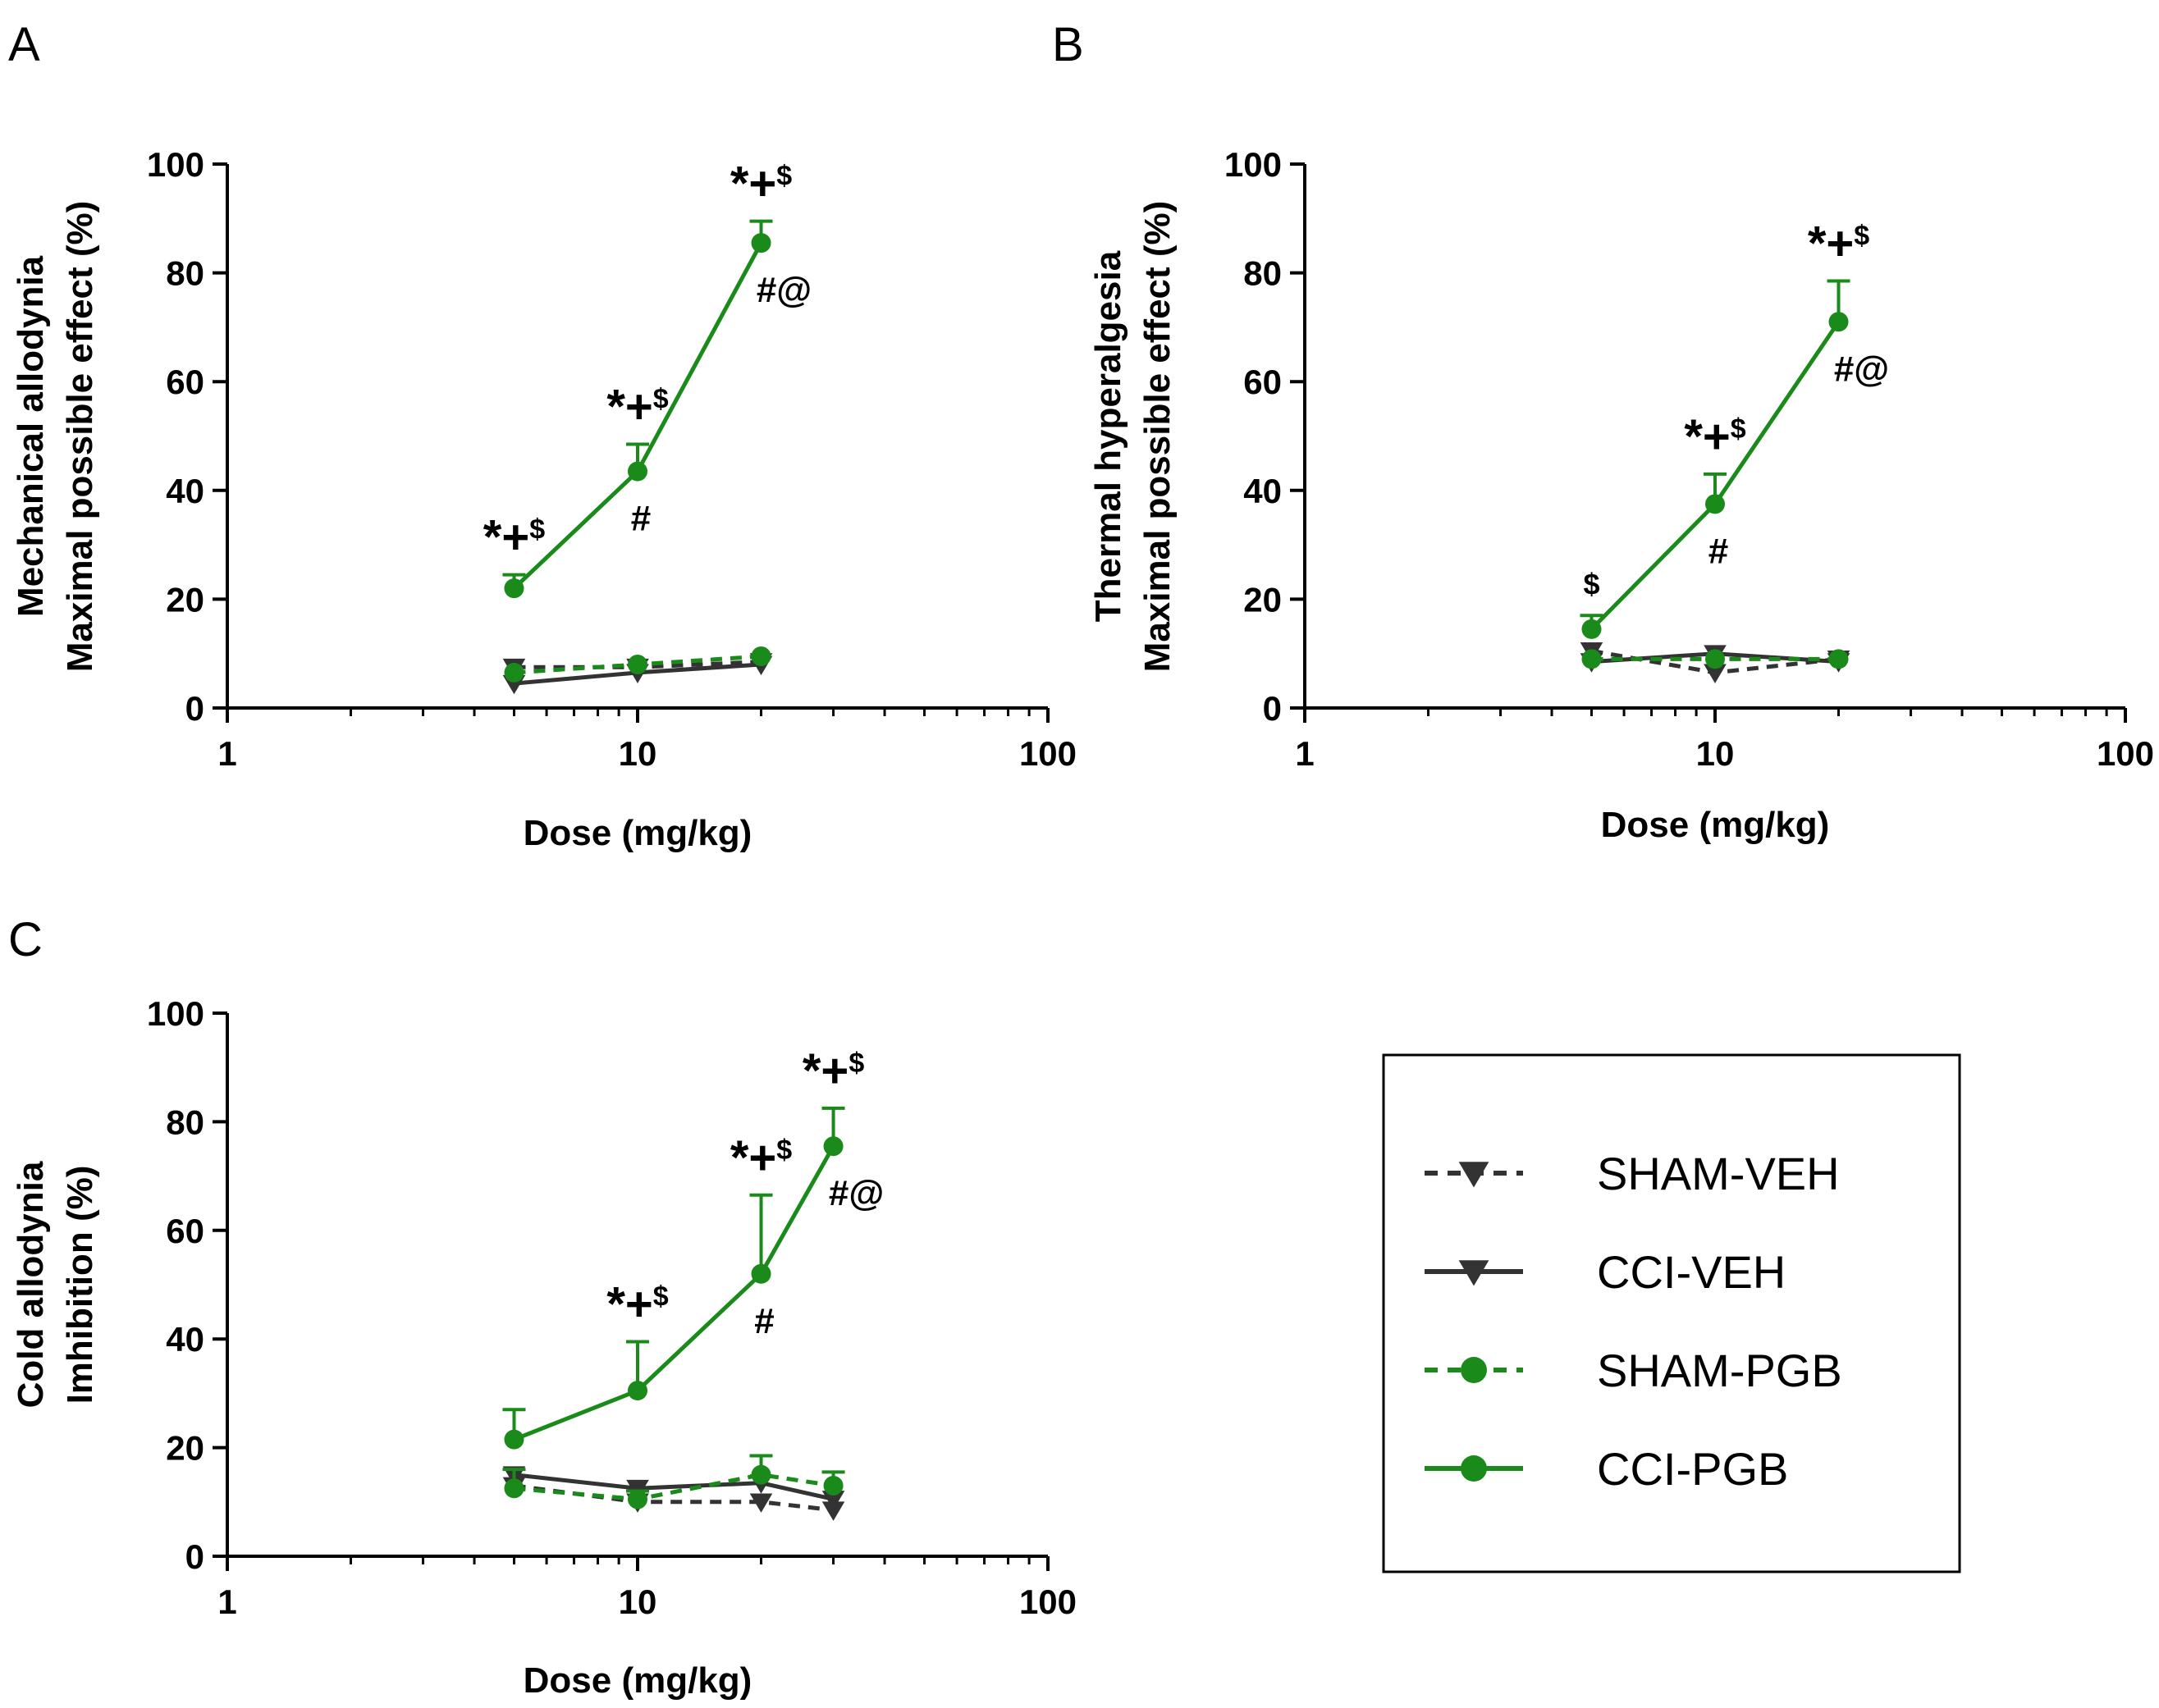  I want to click on panel-c-annotation-1: *+$, so click(761, 1158).